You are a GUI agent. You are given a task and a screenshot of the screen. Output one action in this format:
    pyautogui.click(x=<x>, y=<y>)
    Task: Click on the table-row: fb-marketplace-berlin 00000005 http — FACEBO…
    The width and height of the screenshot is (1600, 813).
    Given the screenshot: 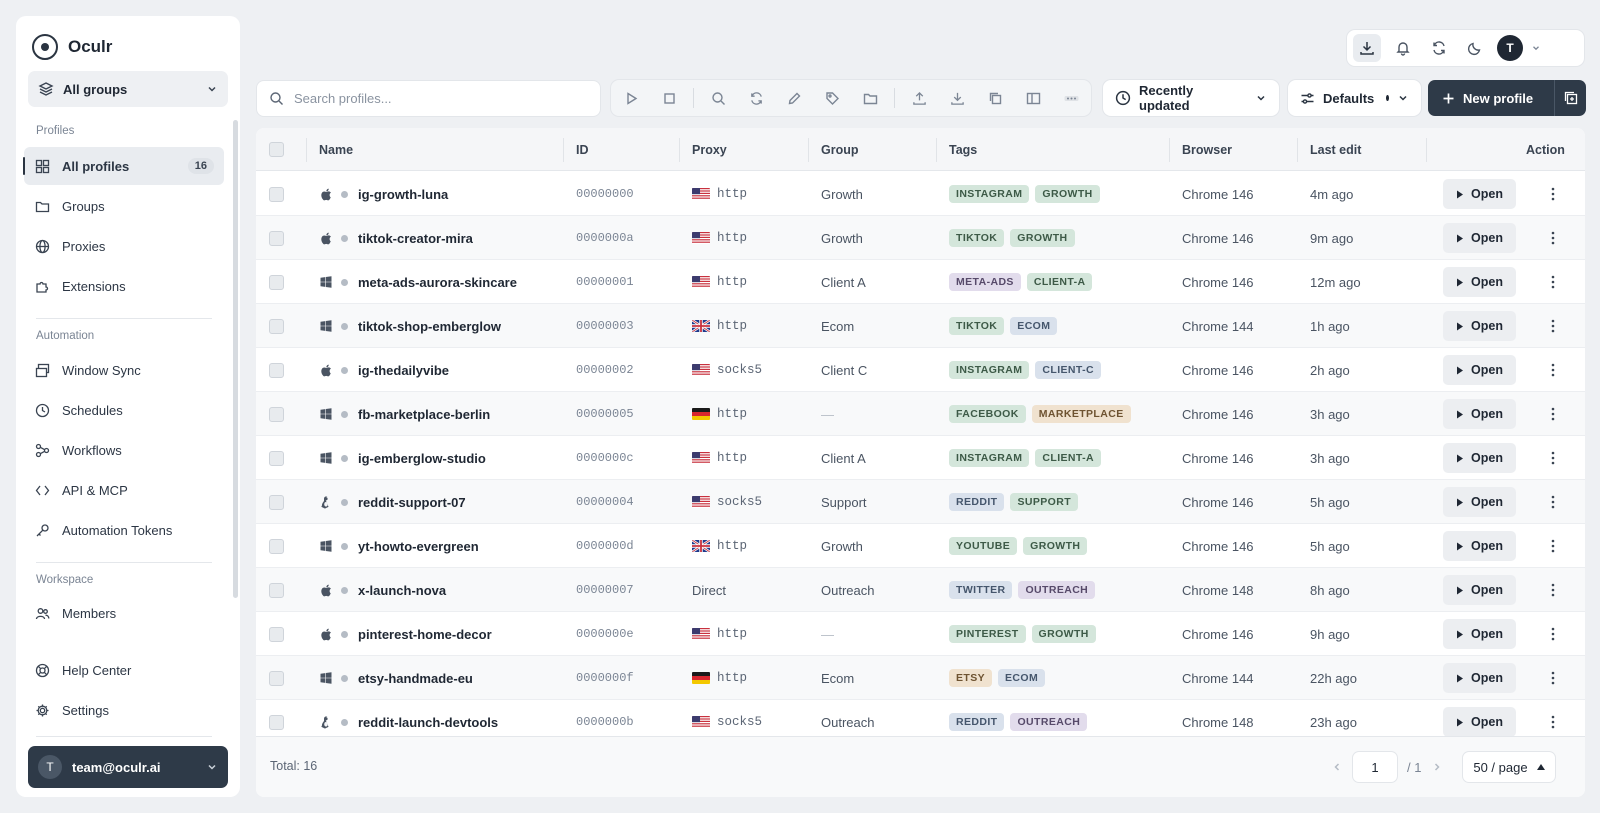 What is the action you would take?
    pyautogui.click(x=920, y=414)
    